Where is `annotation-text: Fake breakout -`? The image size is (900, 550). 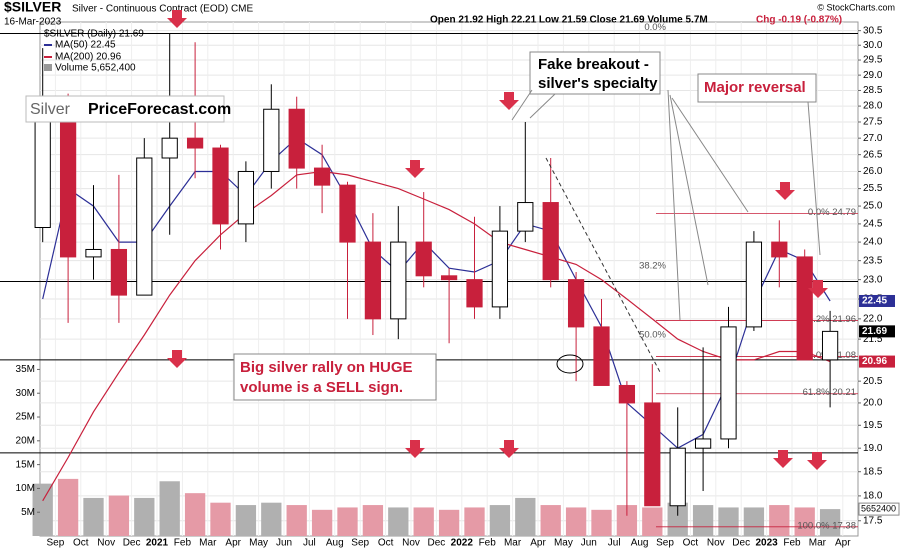 annotation-text: Fake breakout - is located at coordinates (593, 64).